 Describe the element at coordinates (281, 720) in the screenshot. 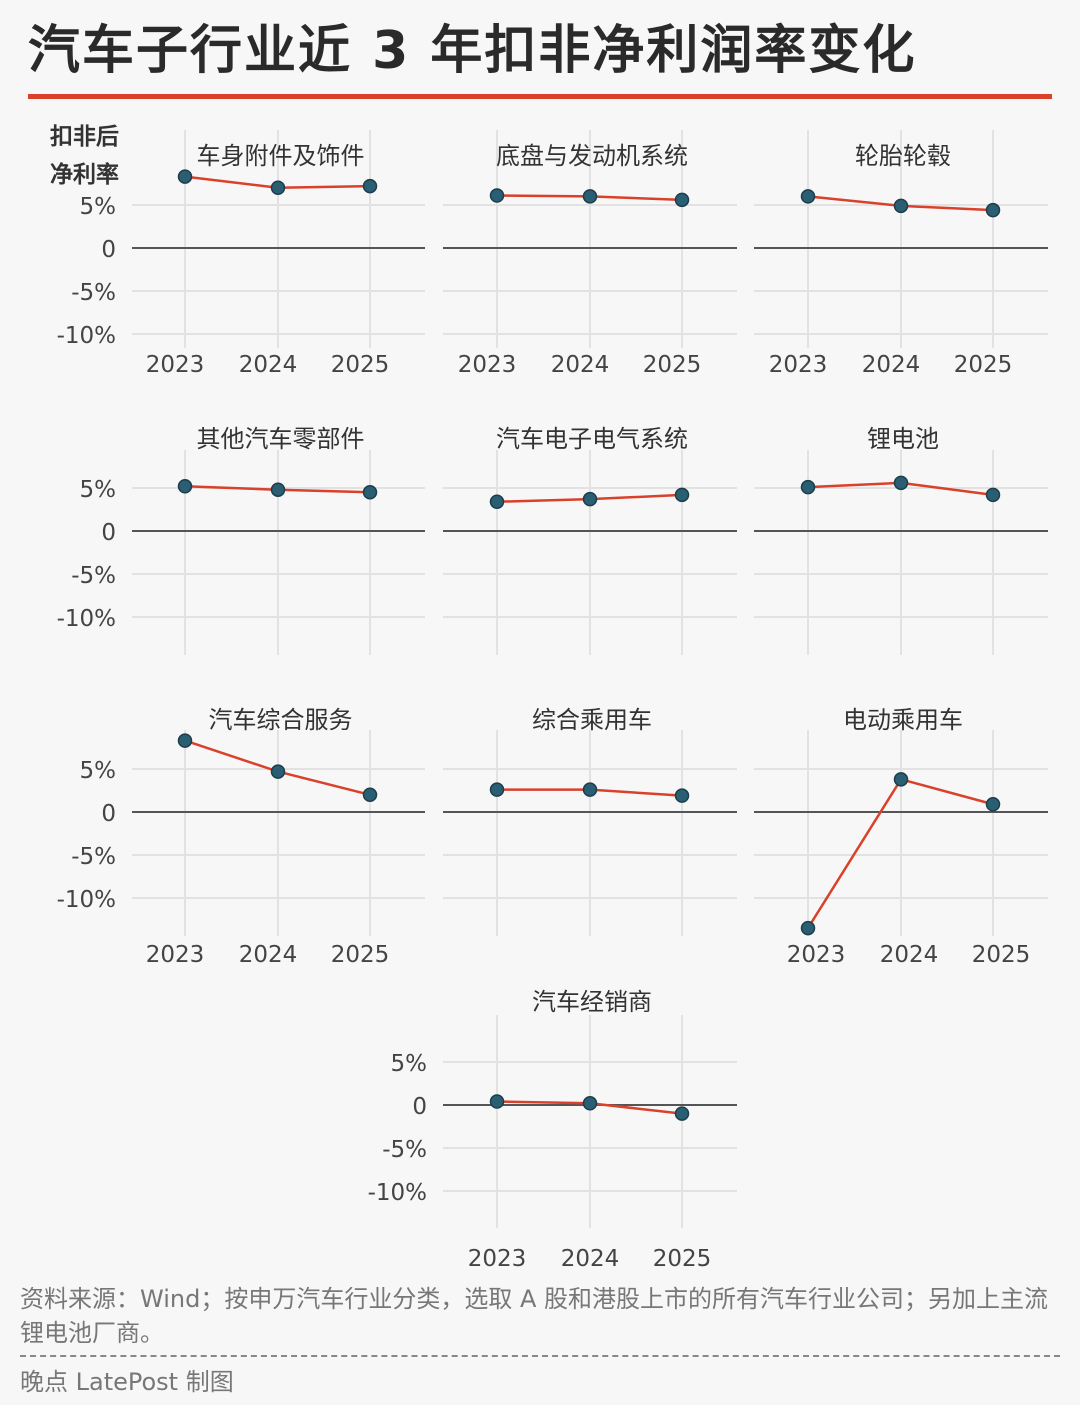

I see `panel-title: 汽车综合服务` at that location.